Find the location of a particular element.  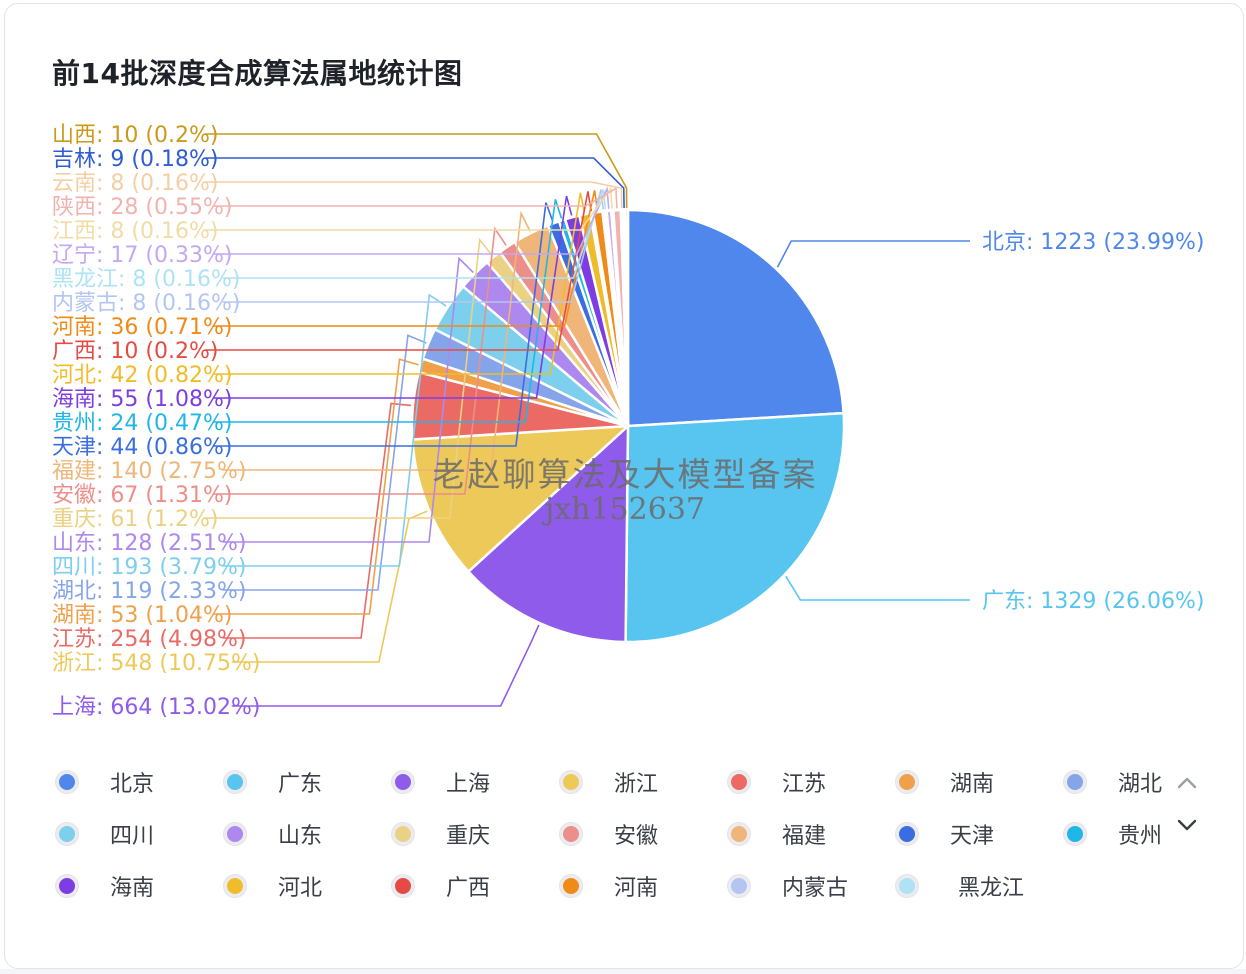

slice-label-91cd5e86: 重庆: 61 (1.2%) is located at coordinates (135, 519).